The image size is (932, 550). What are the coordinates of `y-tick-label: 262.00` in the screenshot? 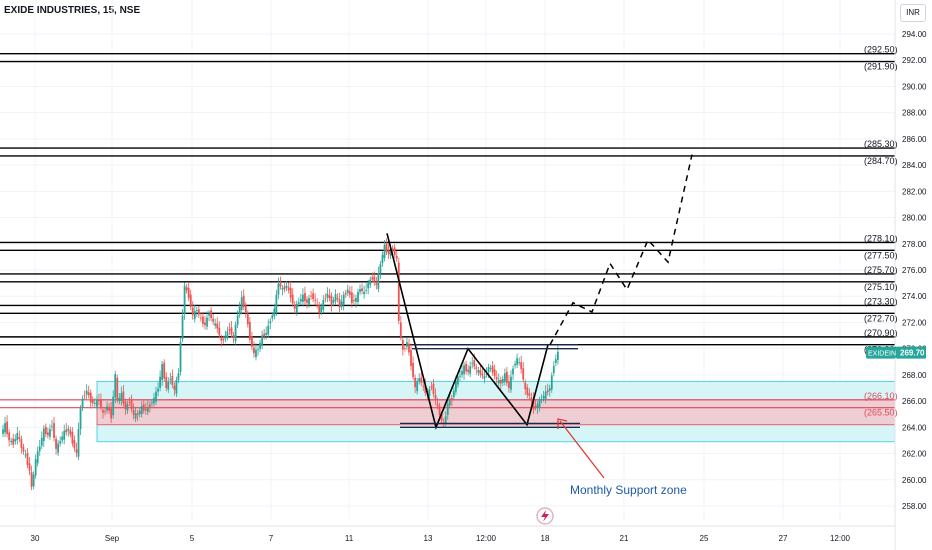 It's located at (914, 454).